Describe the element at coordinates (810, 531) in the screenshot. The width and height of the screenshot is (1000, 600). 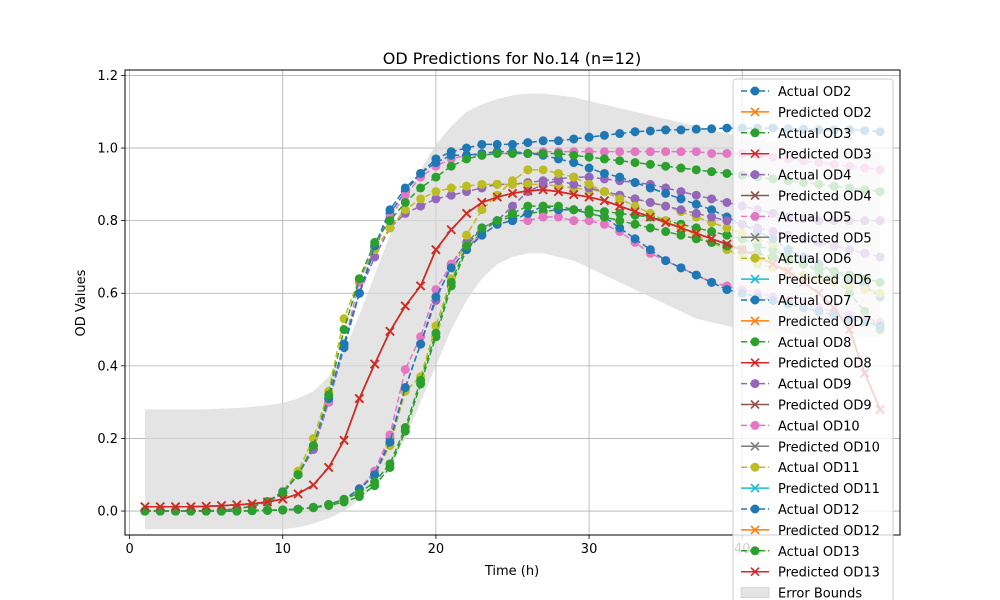
I see `legend-item: Predicted OD12` at that location.